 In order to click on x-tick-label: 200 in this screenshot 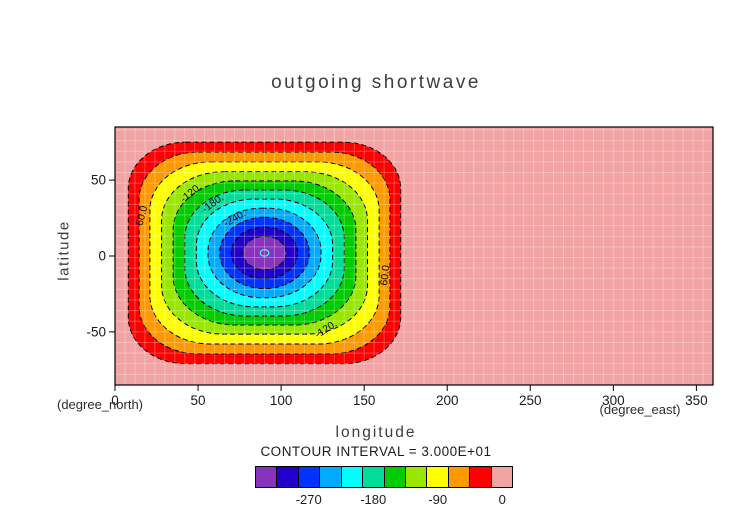, I will do `click(447, 400)`.